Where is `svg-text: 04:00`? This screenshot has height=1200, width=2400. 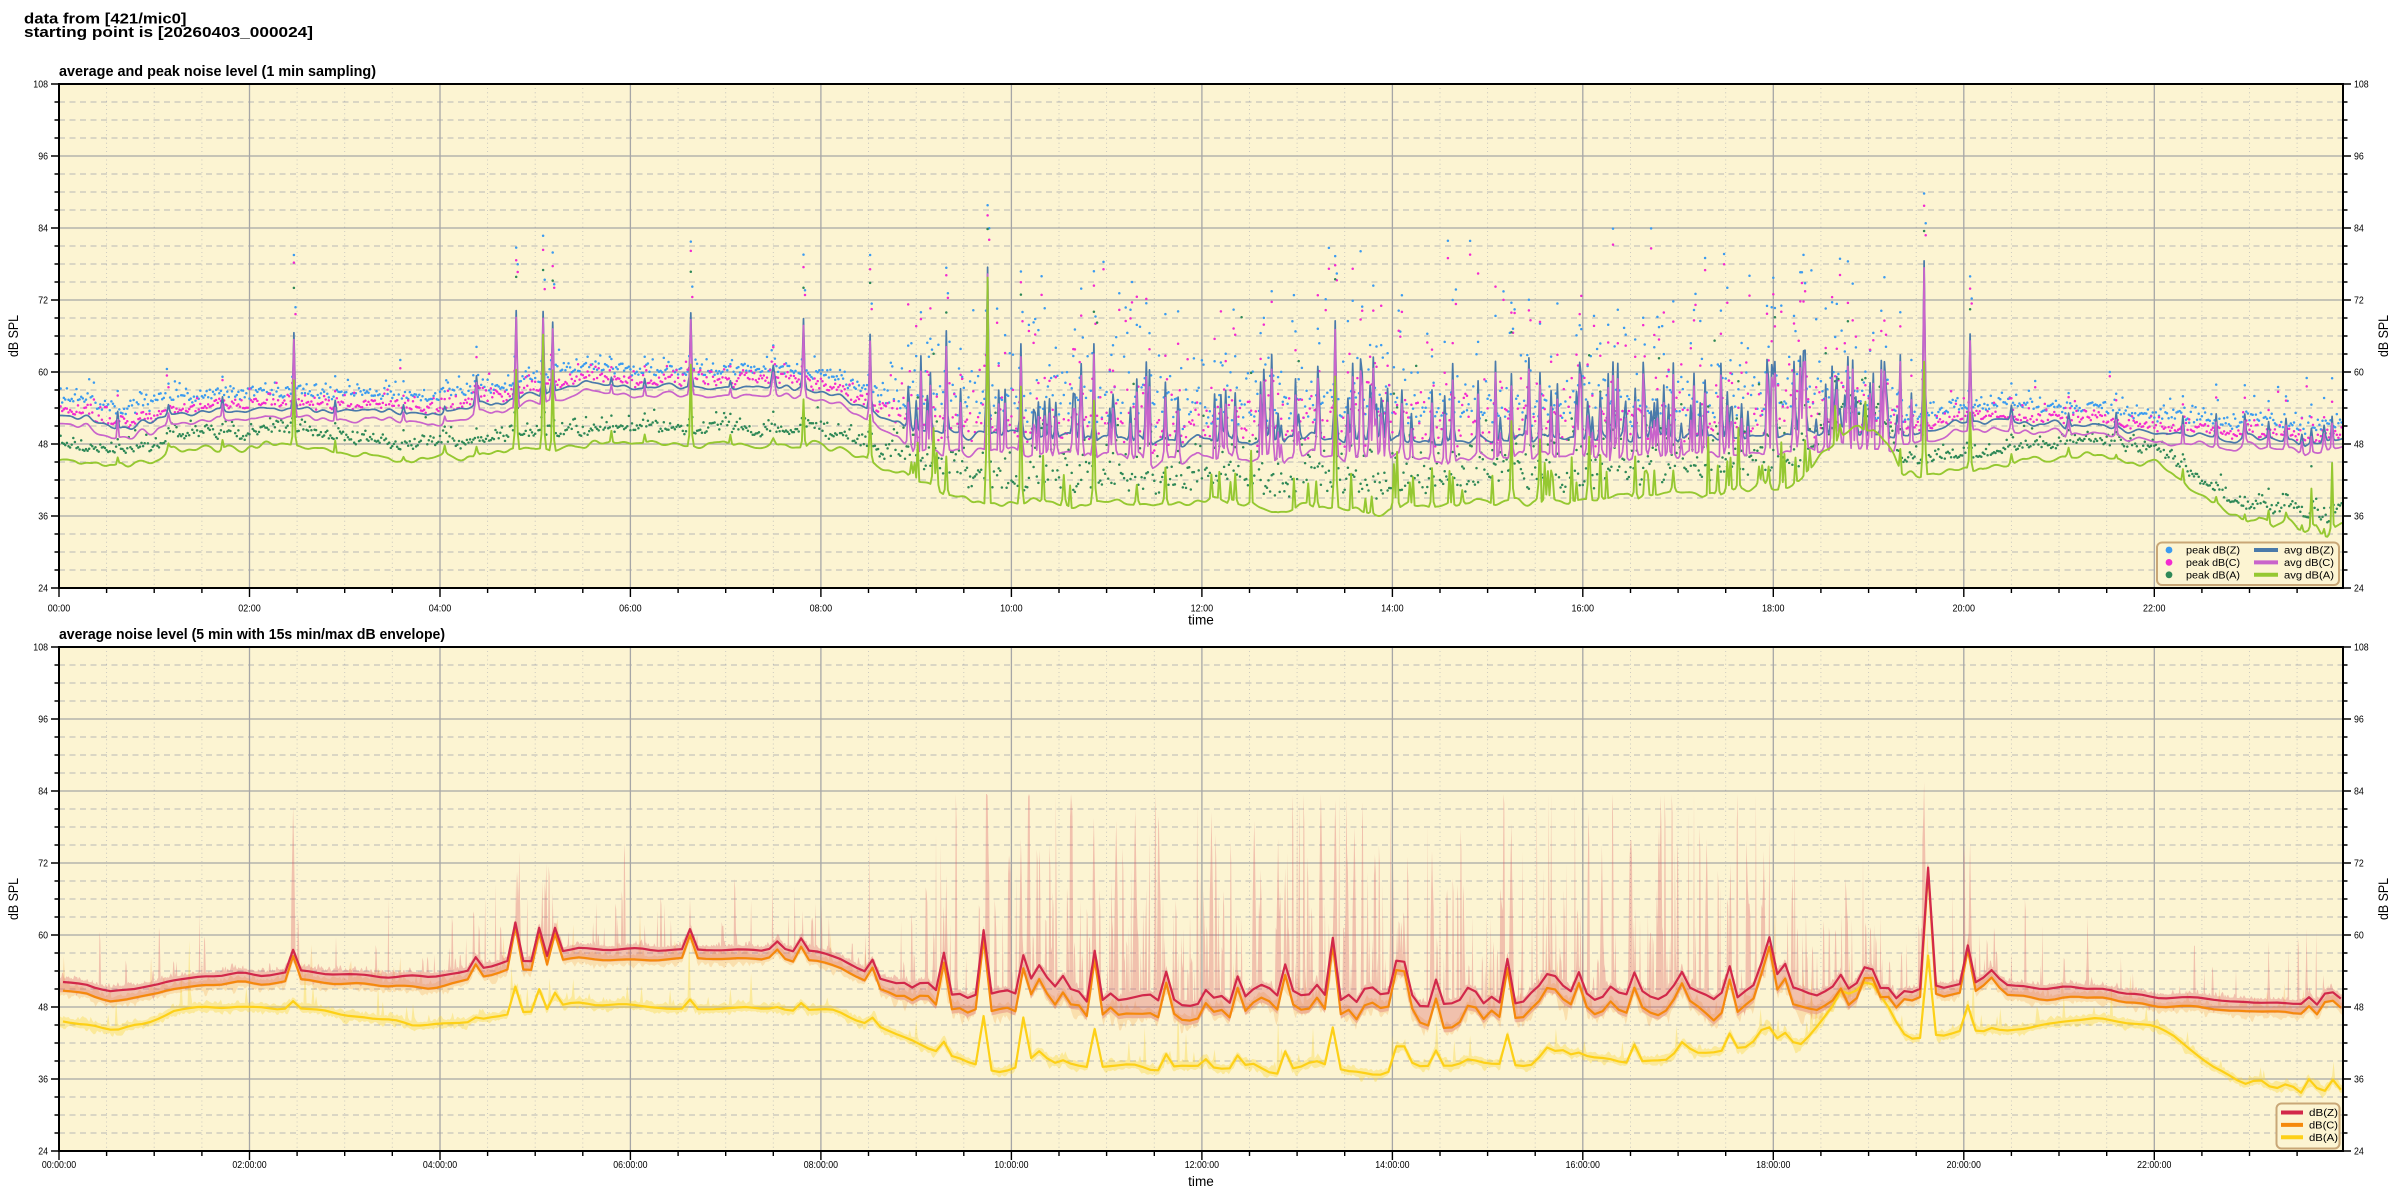
svg-text: 04:00 is located at coordinates (440, 609).